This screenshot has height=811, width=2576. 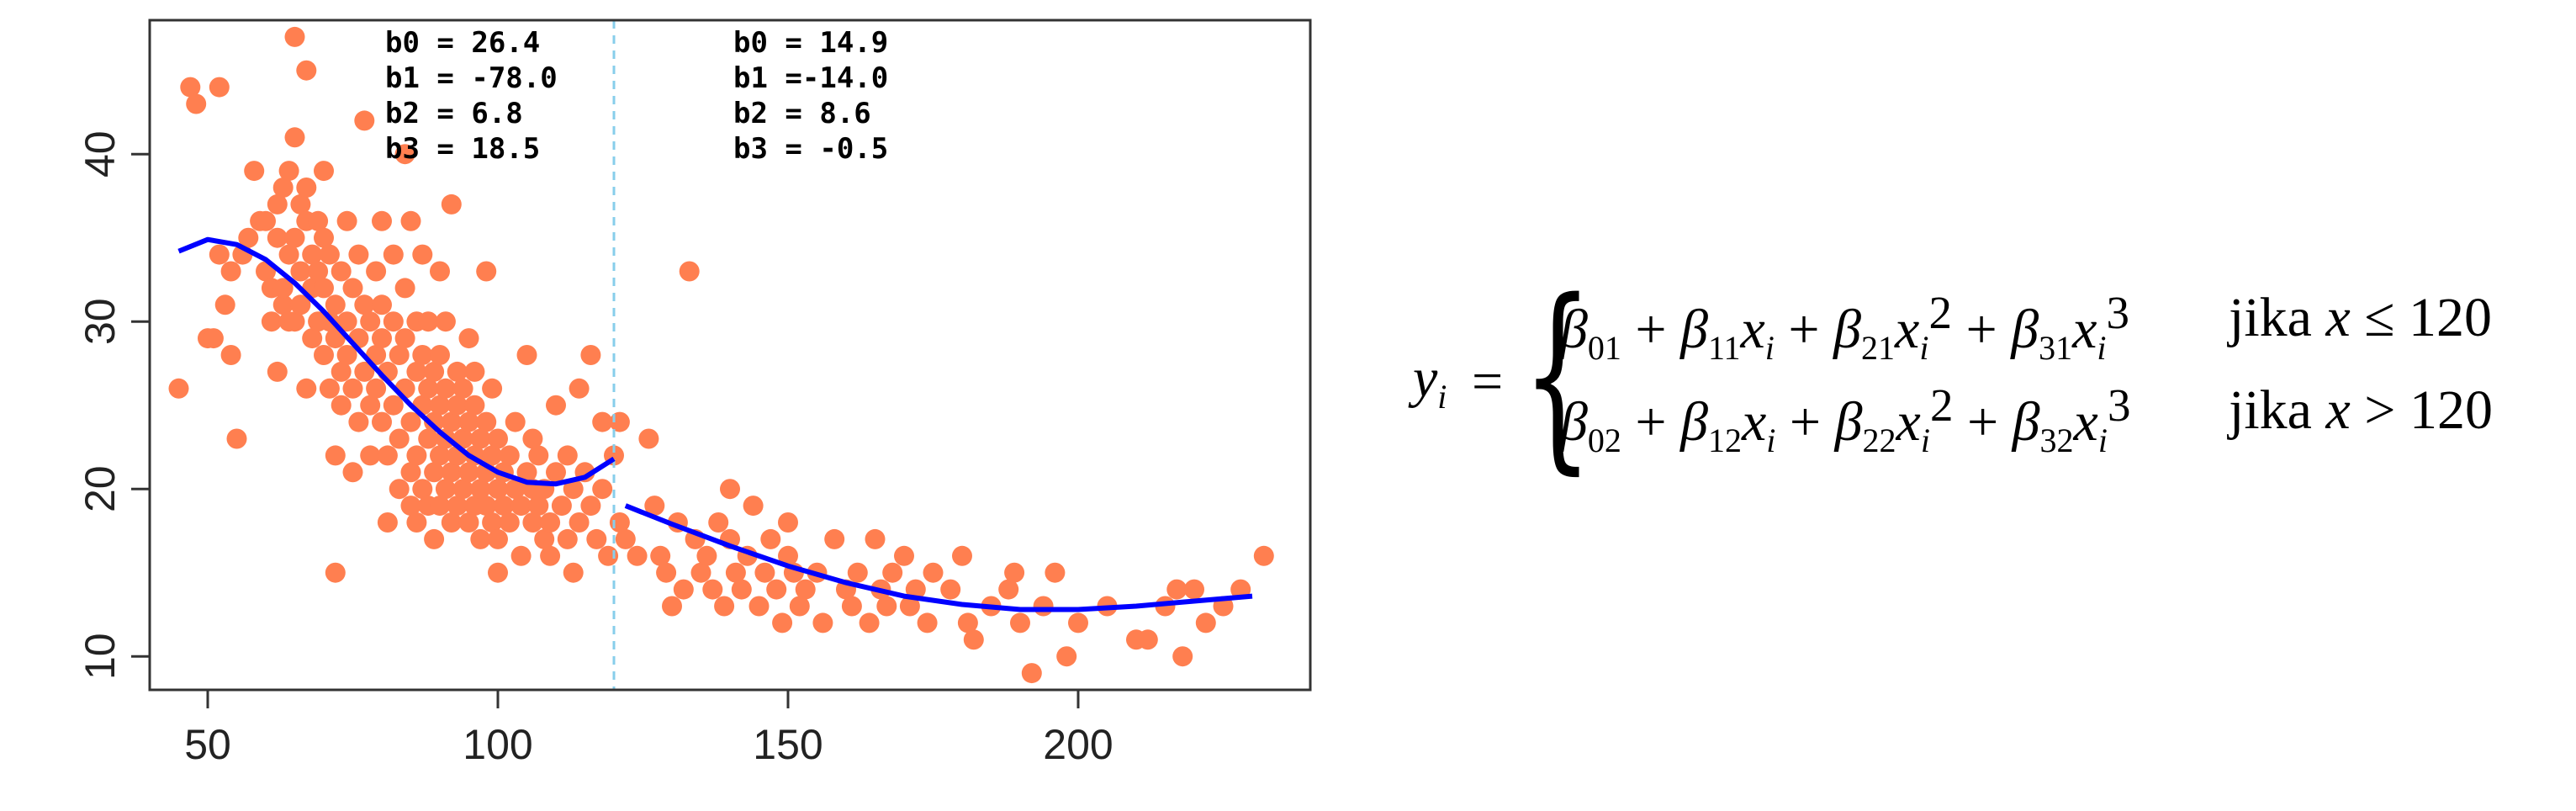 I want to click on coef-left-b1: b1 = -78.0, so click(x=471, y=78).